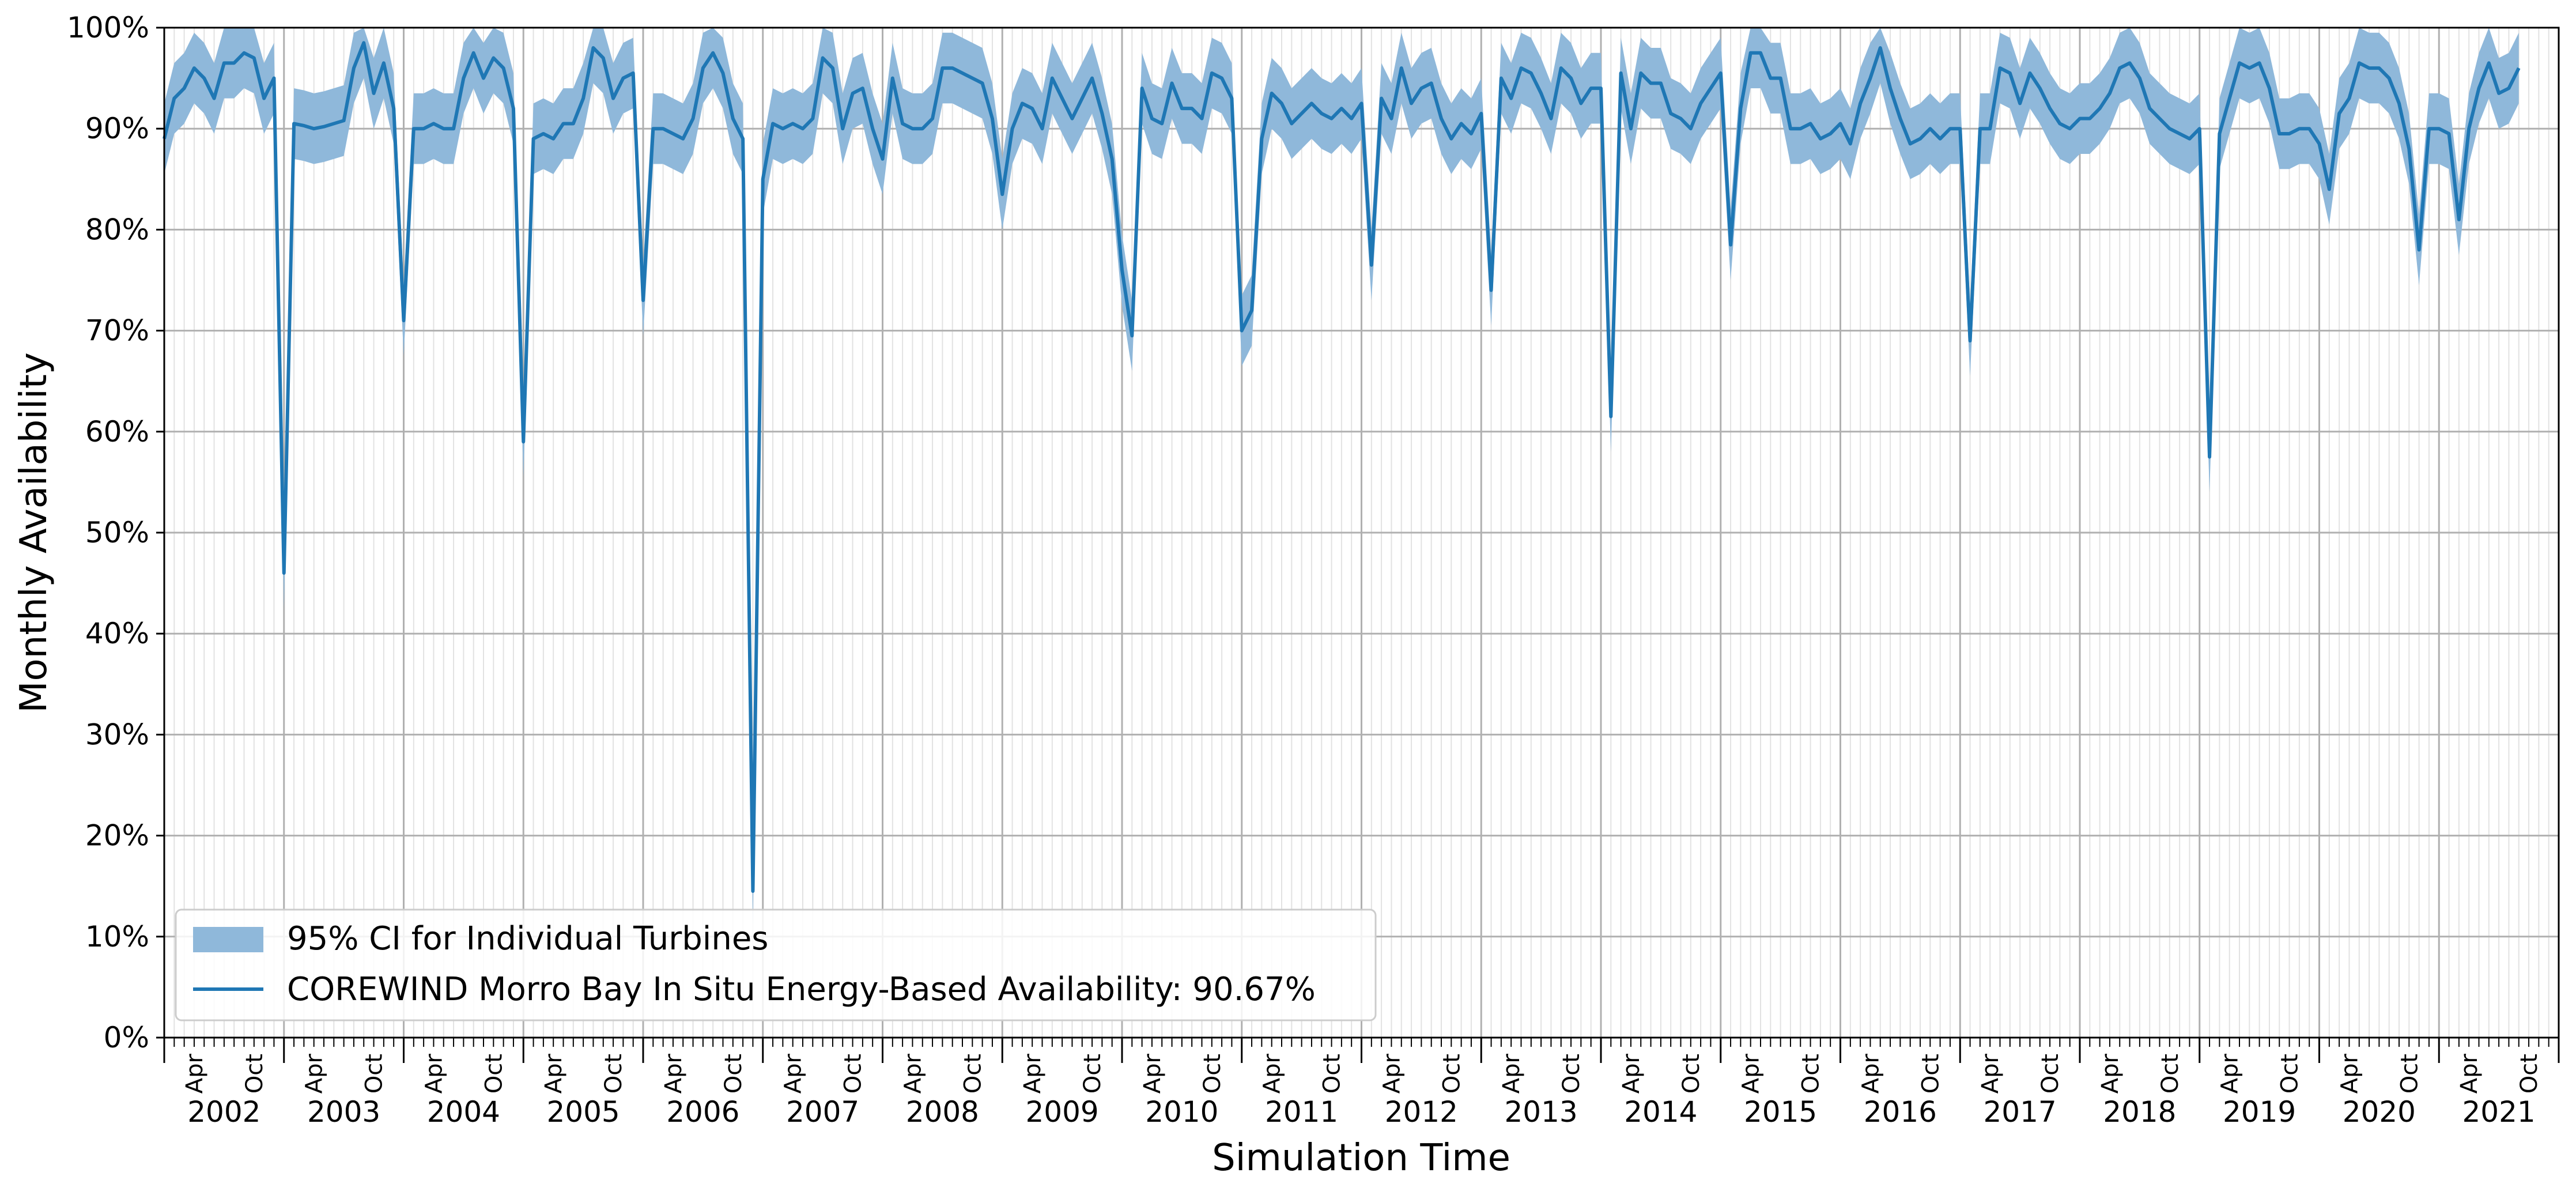 This screenshot has height=1199, width=2576. Describe the element at coordinates (1541, 1112) in the screenshot. I see `x-year-label: 2013` at that location.